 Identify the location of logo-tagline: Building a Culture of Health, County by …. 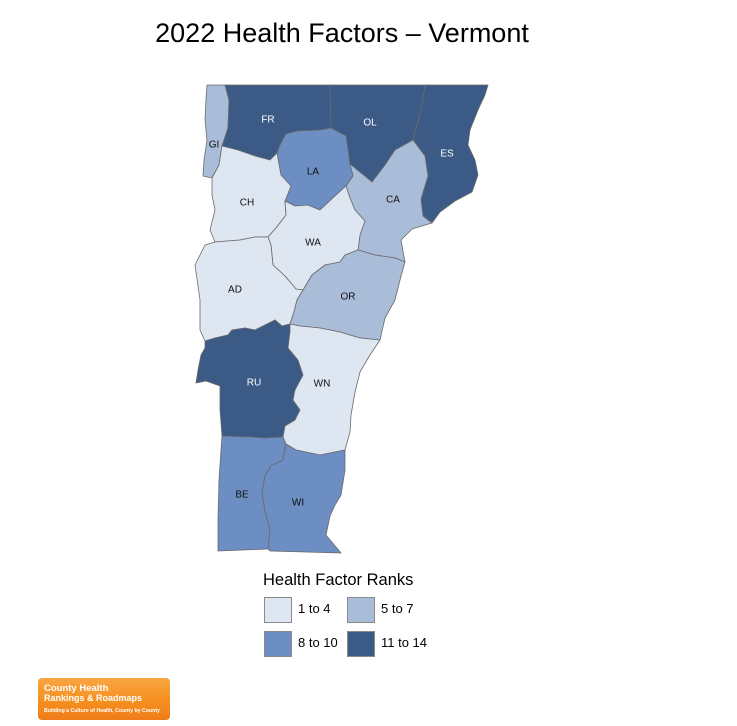
(102, 711).